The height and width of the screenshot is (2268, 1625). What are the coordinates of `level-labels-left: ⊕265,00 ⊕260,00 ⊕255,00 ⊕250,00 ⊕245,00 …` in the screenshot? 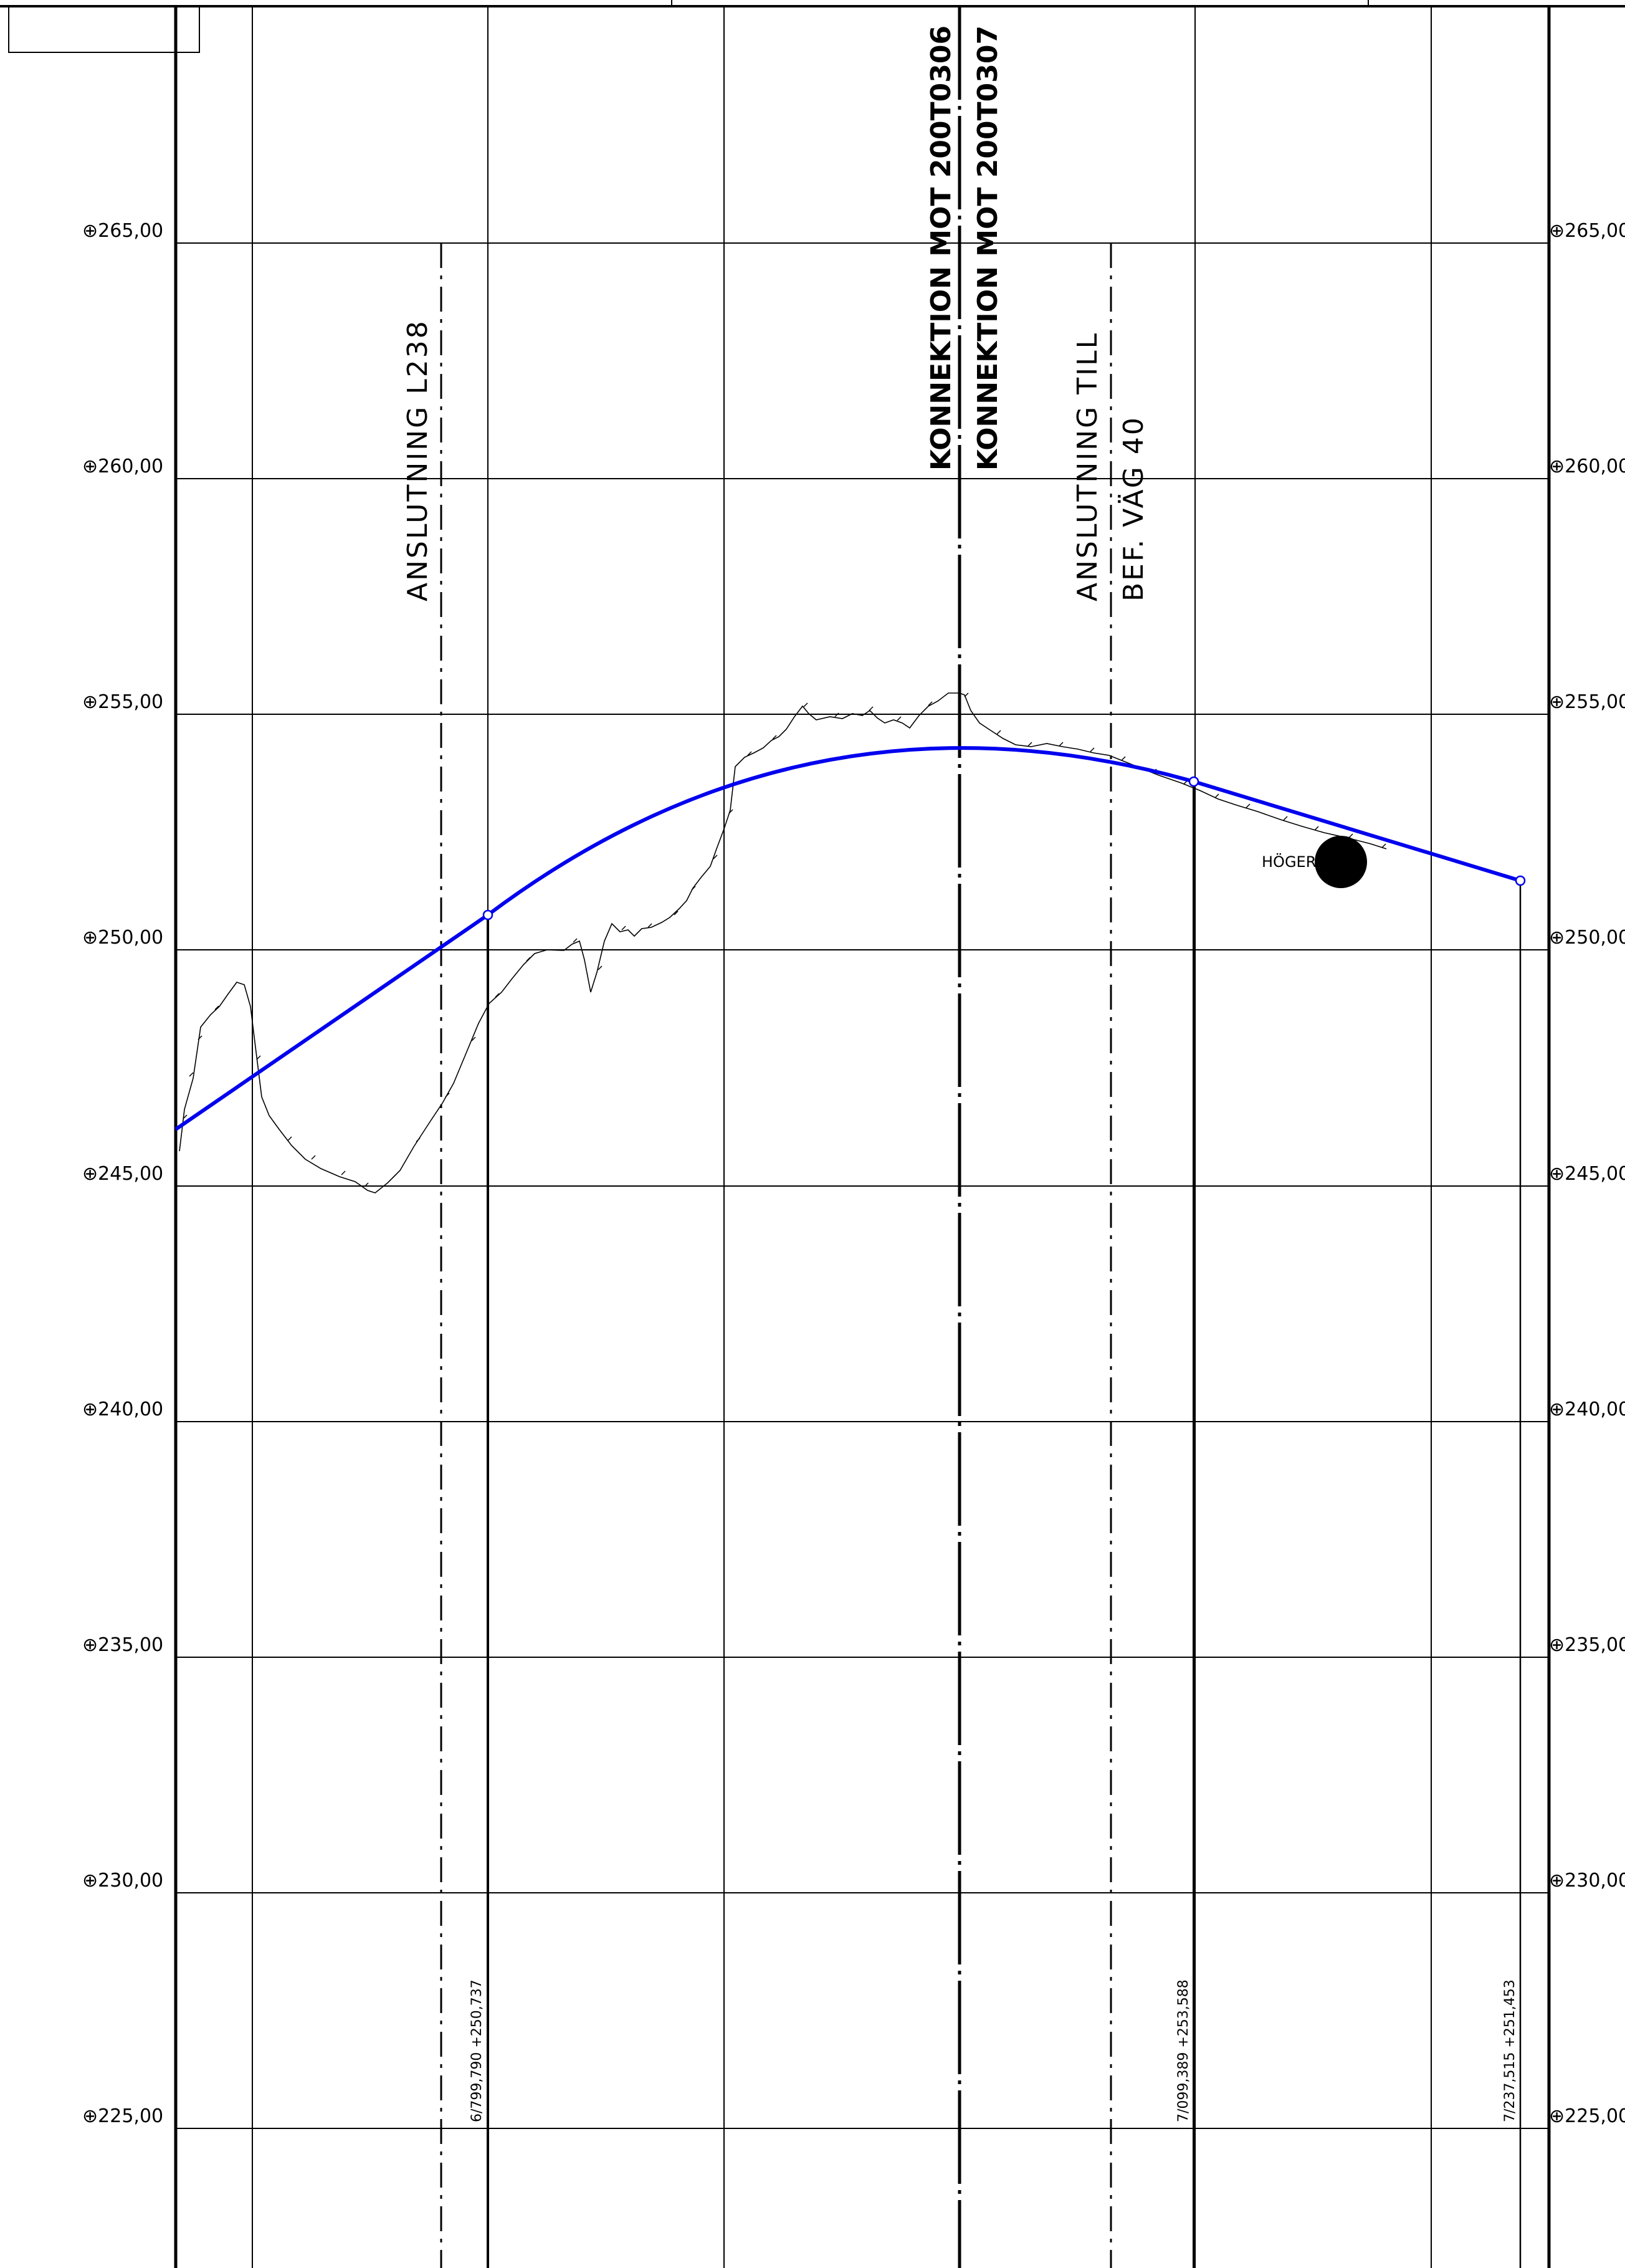 It's located at (122, 1173).